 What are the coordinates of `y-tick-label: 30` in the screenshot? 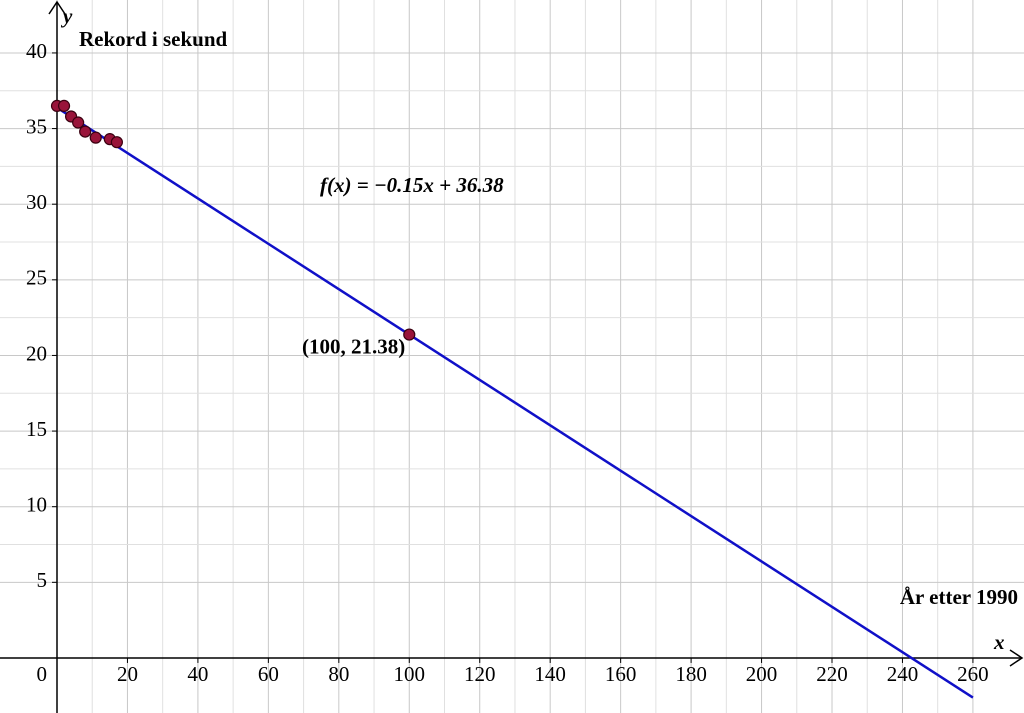 It's located at (36, 202).